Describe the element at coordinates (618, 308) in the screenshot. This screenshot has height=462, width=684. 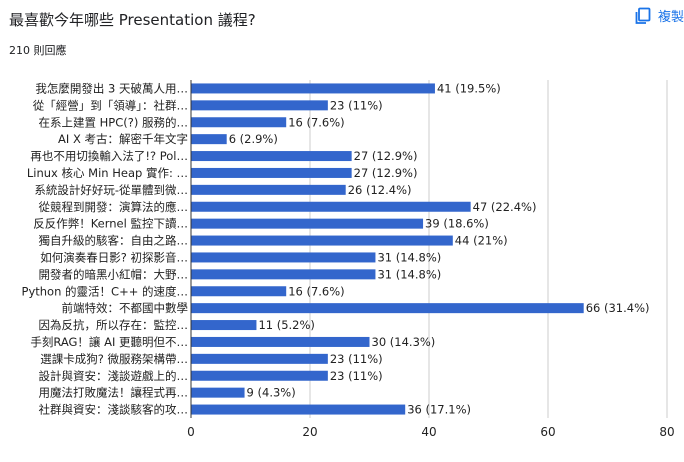
I see `data-label: 66 (31.4%)` at that location.